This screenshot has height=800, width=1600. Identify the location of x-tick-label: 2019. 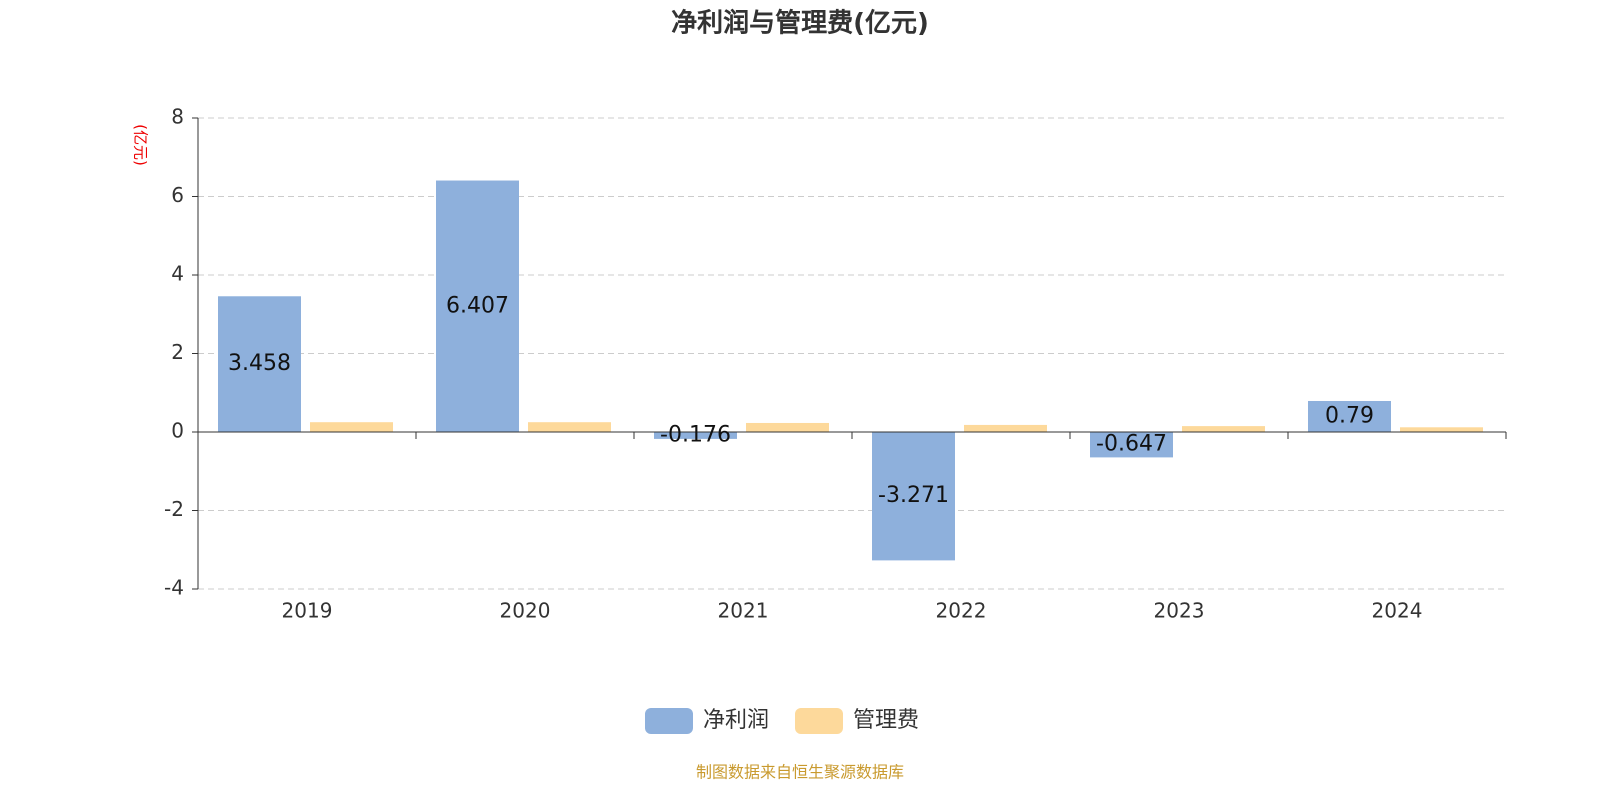
(307, 611).